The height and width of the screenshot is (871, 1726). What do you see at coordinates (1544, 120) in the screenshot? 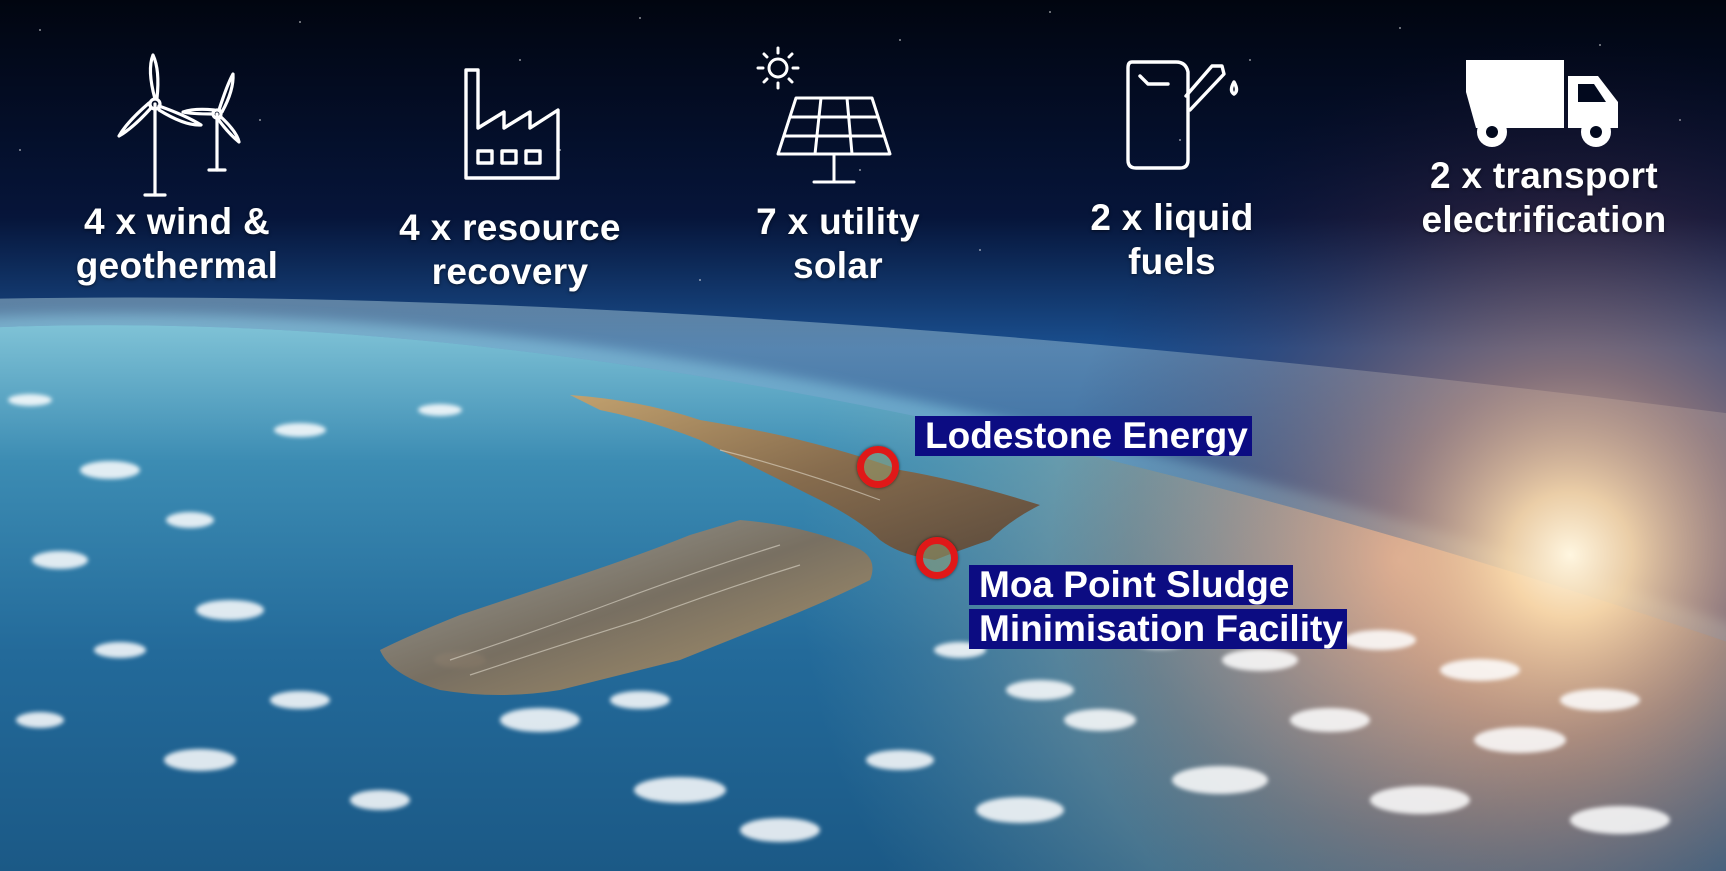
I see `truck-icon` at bounding box center [1544, 120].